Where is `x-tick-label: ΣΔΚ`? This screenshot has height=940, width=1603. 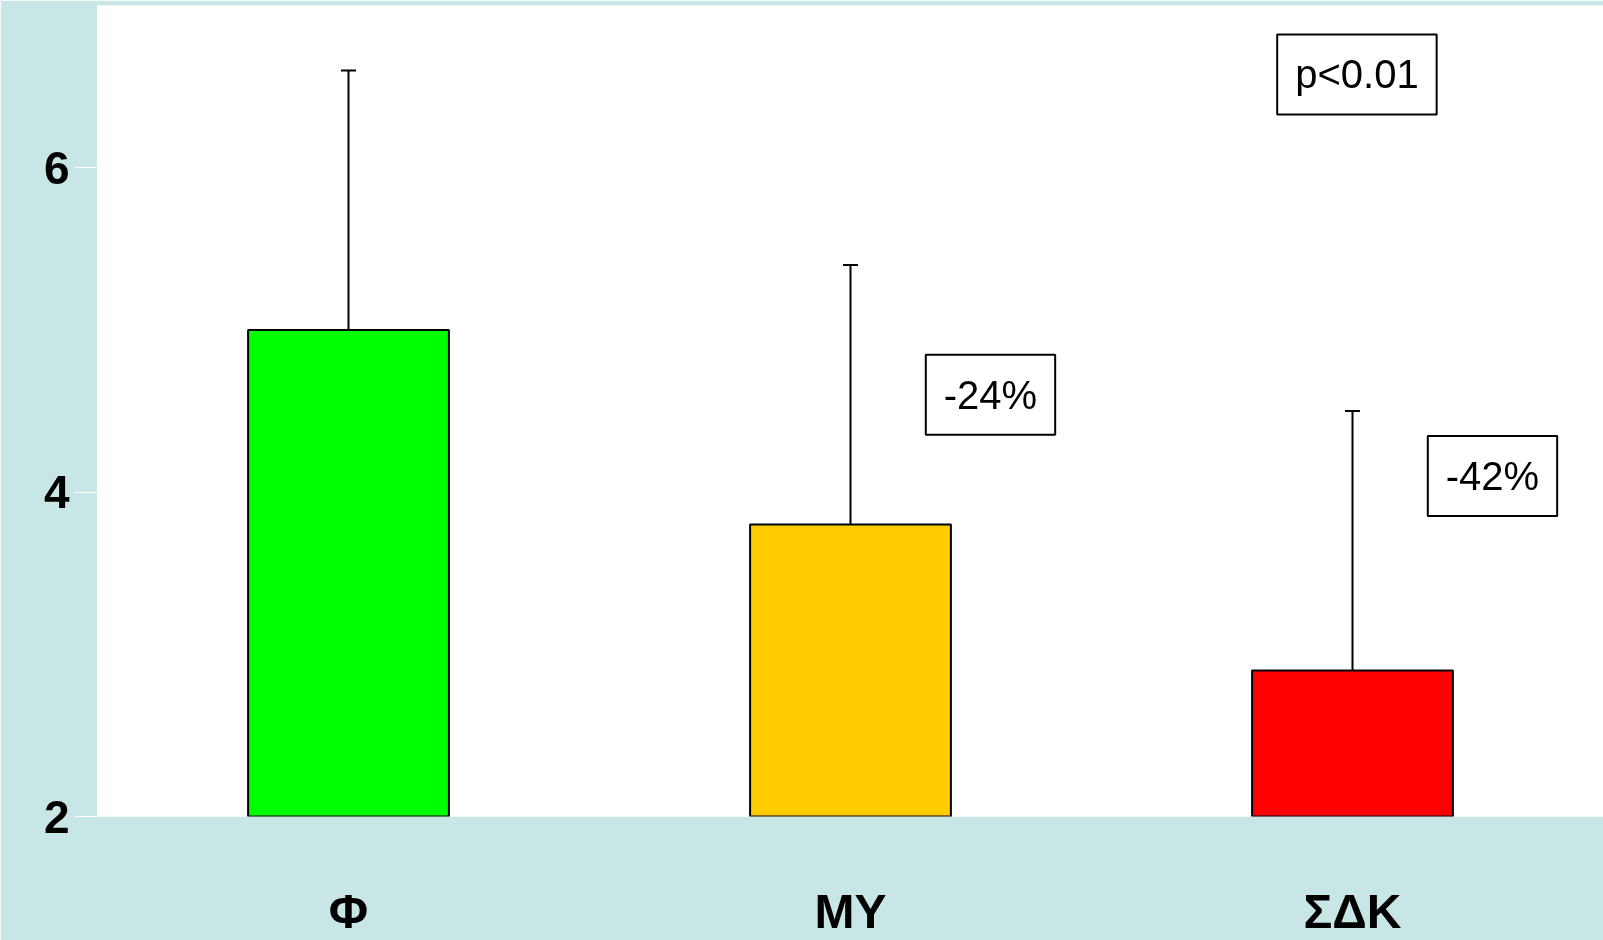
x-tick-label: ΣΔΚ is located at coordinates (1352, 911).